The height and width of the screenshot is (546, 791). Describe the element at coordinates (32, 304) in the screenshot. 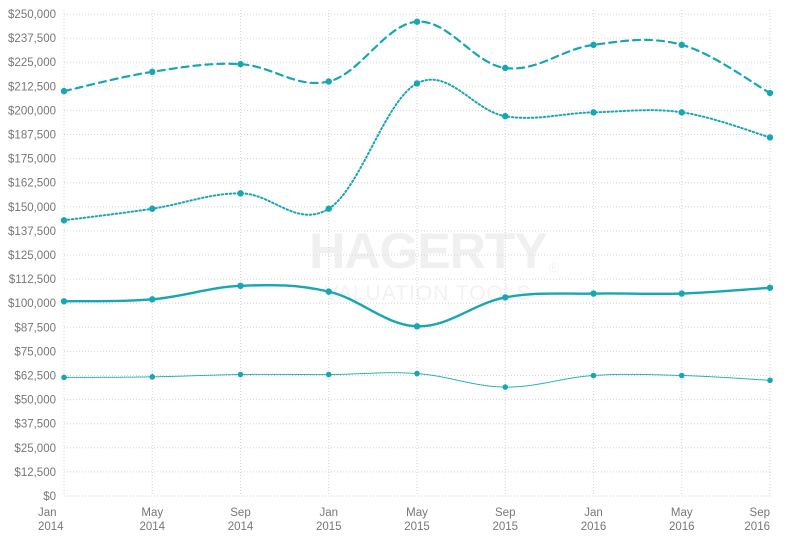

I see `y-tick-label: $100,000` at that location.